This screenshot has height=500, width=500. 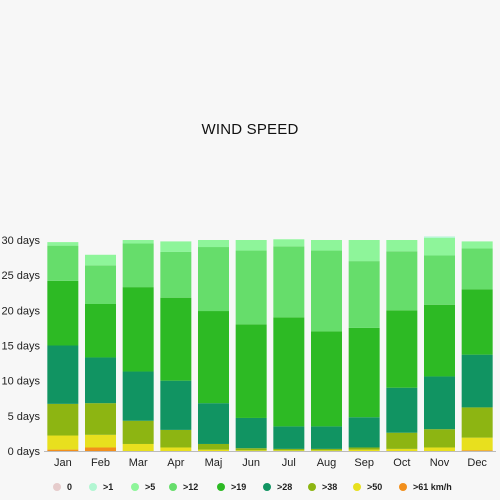 What do you see at coordinates (364, 463) in the screenshot?
I see `x-tick-label: Sep` at bounding box center [364, 463].